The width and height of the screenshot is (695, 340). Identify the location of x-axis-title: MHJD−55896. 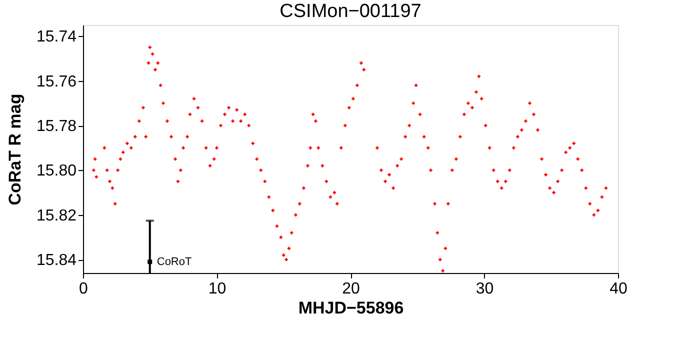
(351, 308).